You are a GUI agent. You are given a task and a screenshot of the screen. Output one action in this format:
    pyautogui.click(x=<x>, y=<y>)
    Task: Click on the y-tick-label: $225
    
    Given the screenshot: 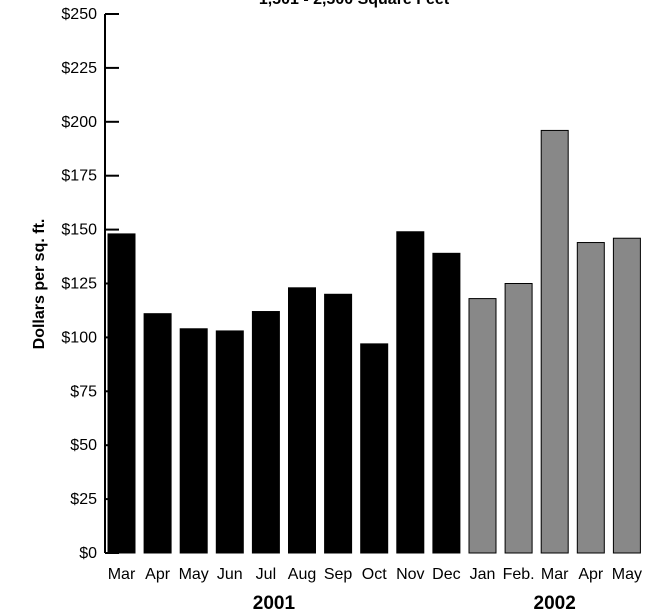 What is the action you would take?
    pyautogui.click(x=79, y=68)
    